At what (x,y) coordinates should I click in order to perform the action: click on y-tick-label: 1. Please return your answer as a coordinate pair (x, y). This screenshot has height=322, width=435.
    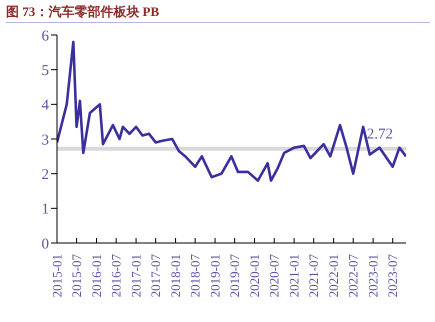
    Looking at the image, I should click on (45, 210).